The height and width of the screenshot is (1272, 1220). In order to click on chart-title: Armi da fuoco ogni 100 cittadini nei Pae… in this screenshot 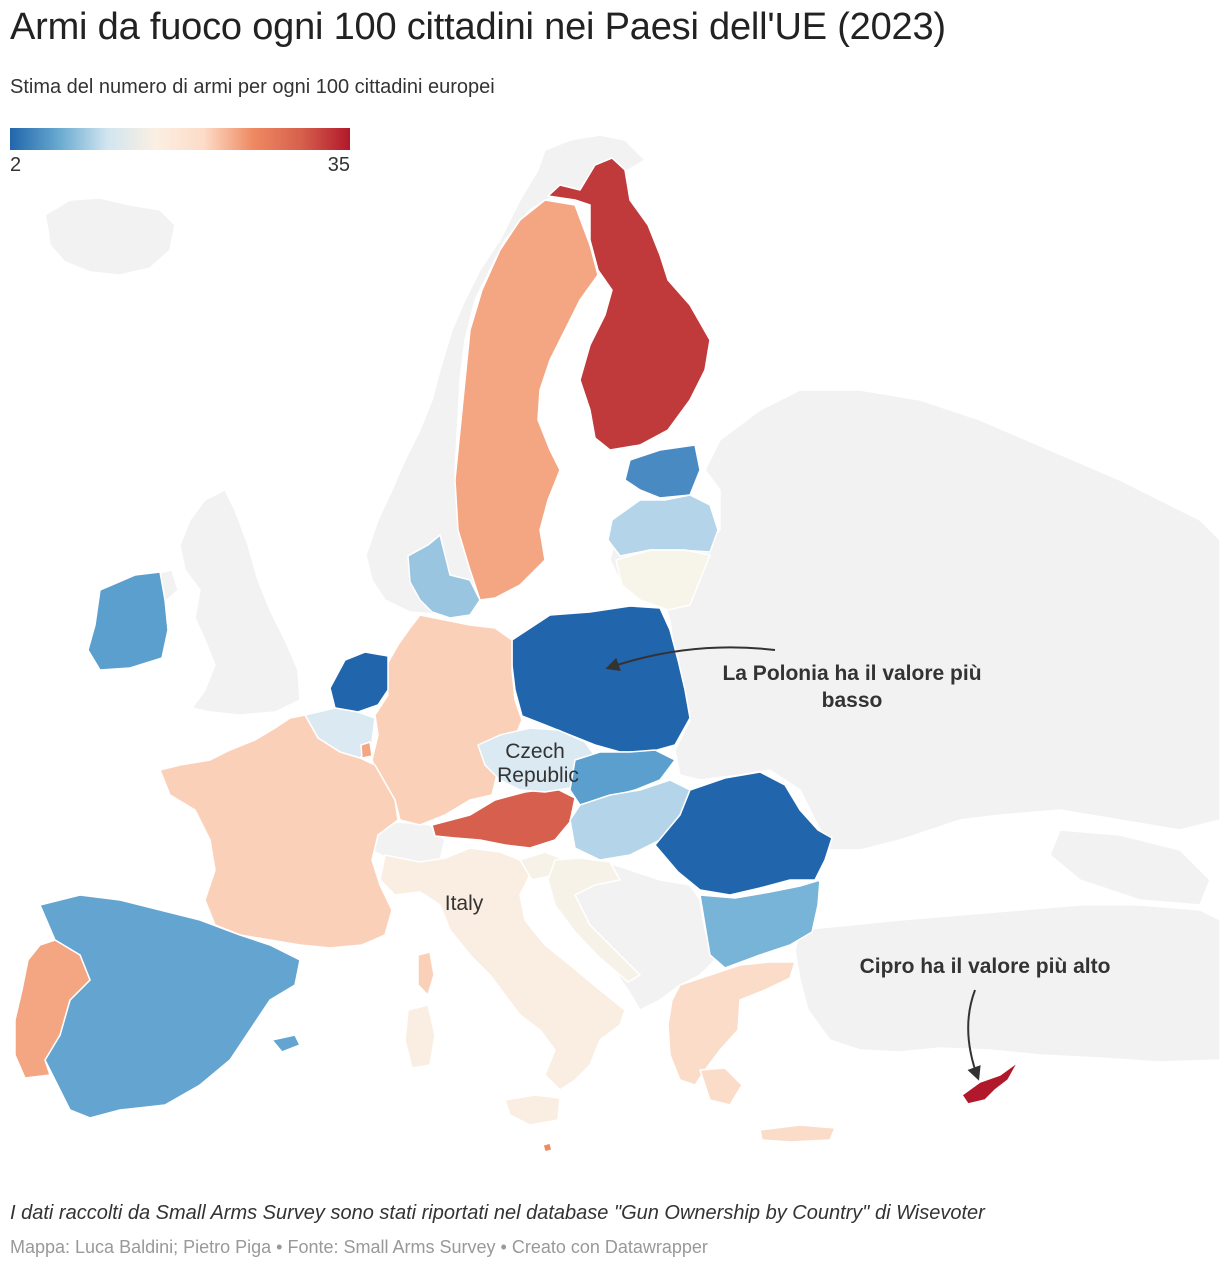, I will do `click(478, 27)`.